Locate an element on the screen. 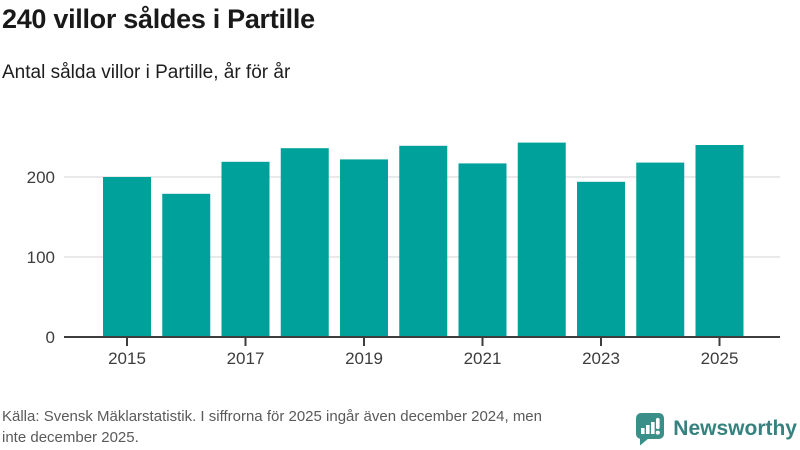 The width and height of the screenshot is (800, 450). y-tick-label-100: 100 is located at coordinates (41, 257).